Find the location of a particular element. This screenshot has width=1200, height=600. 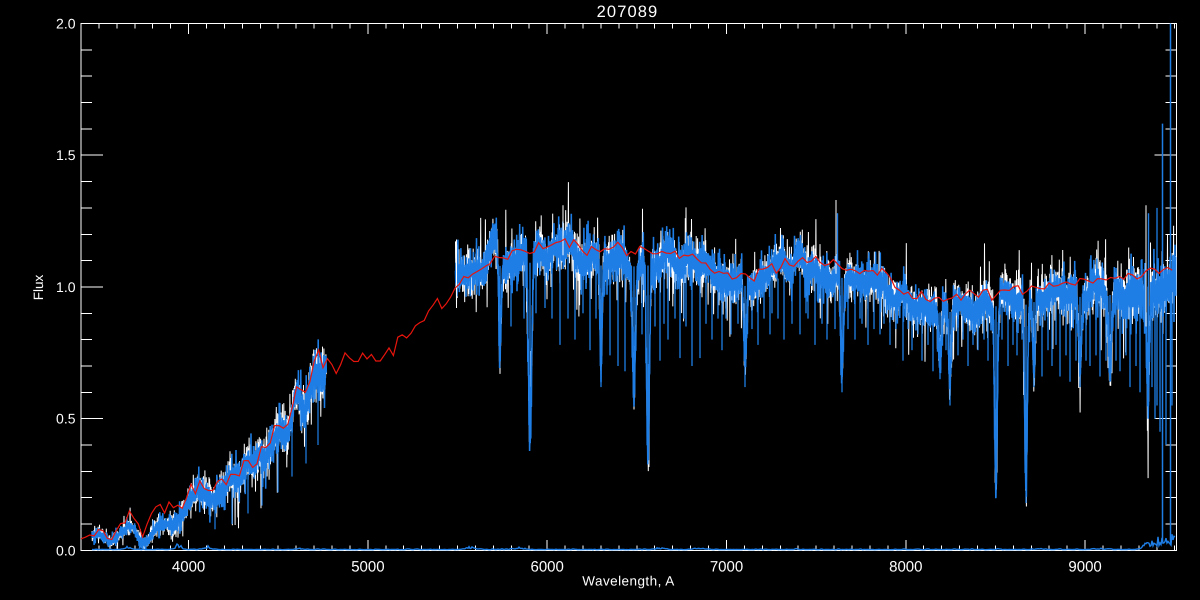

svg-text: 1.0 is located at coordinates (66, 287).